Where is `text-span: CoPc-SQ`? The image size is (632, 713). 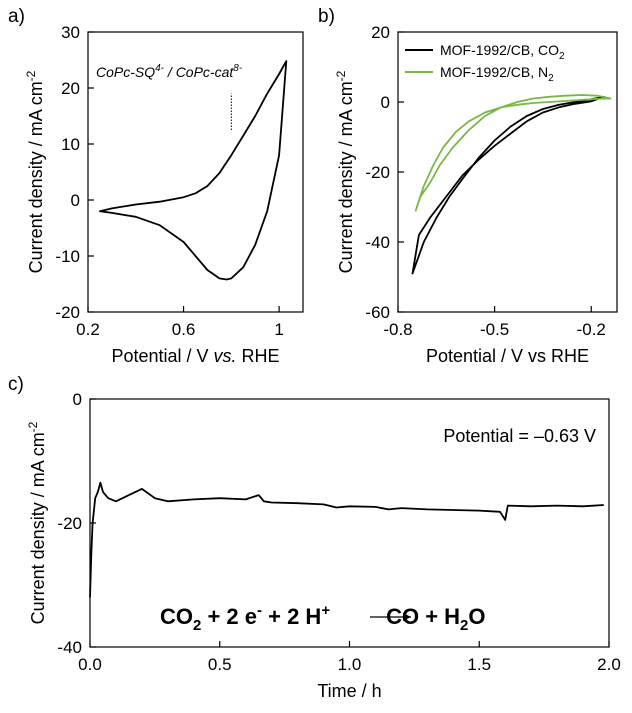
text-span: CoPc-SQ is located at coordinates (125, 72).